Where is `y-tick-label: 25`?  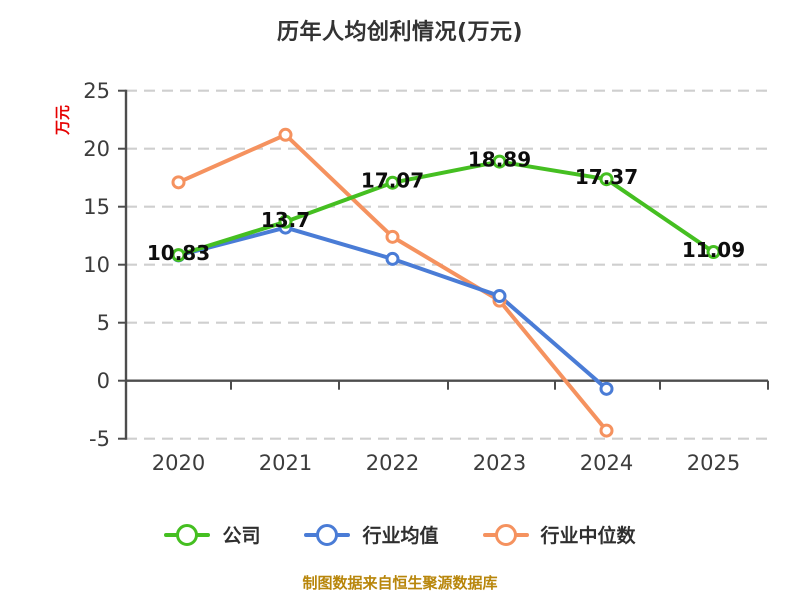 y-tick-label: 25 is located at coordinates (96, 91).